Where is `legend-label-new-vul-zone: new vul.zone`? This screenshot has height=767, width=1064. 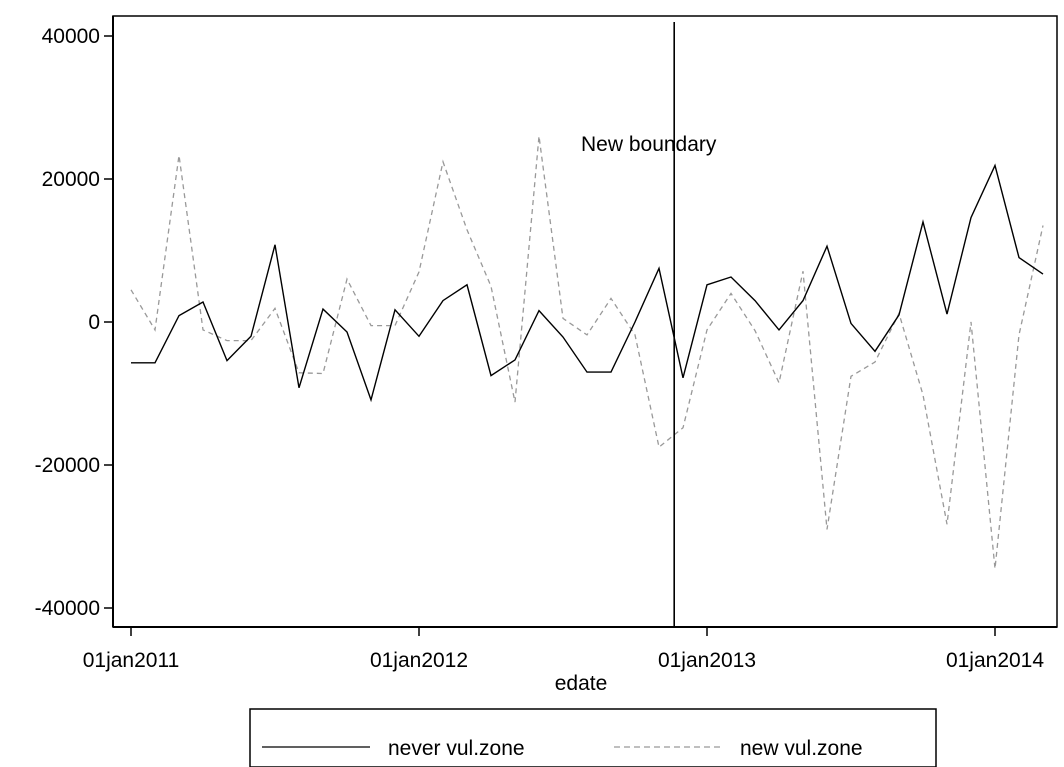
legend-label-new-vul-zone: new vul.zone is located at coordinates (801, 748).